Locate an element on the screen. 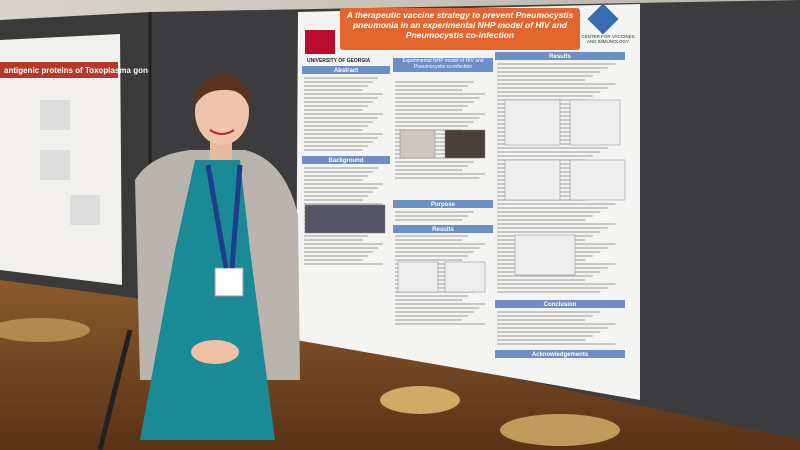 This screenshot has width=800, height=450. section-header: Abstract is located at coordinates (346, 71).